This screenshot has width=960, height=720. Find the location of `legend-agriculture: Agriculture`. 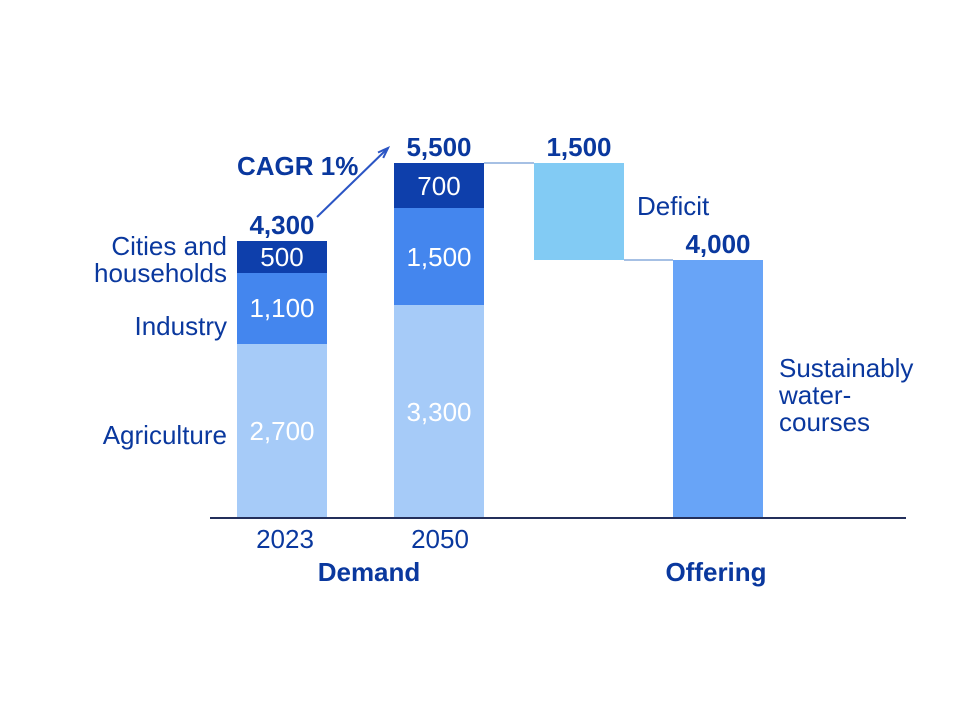

legend-agriculture: Agriculture is located at coordinates (164, 435).